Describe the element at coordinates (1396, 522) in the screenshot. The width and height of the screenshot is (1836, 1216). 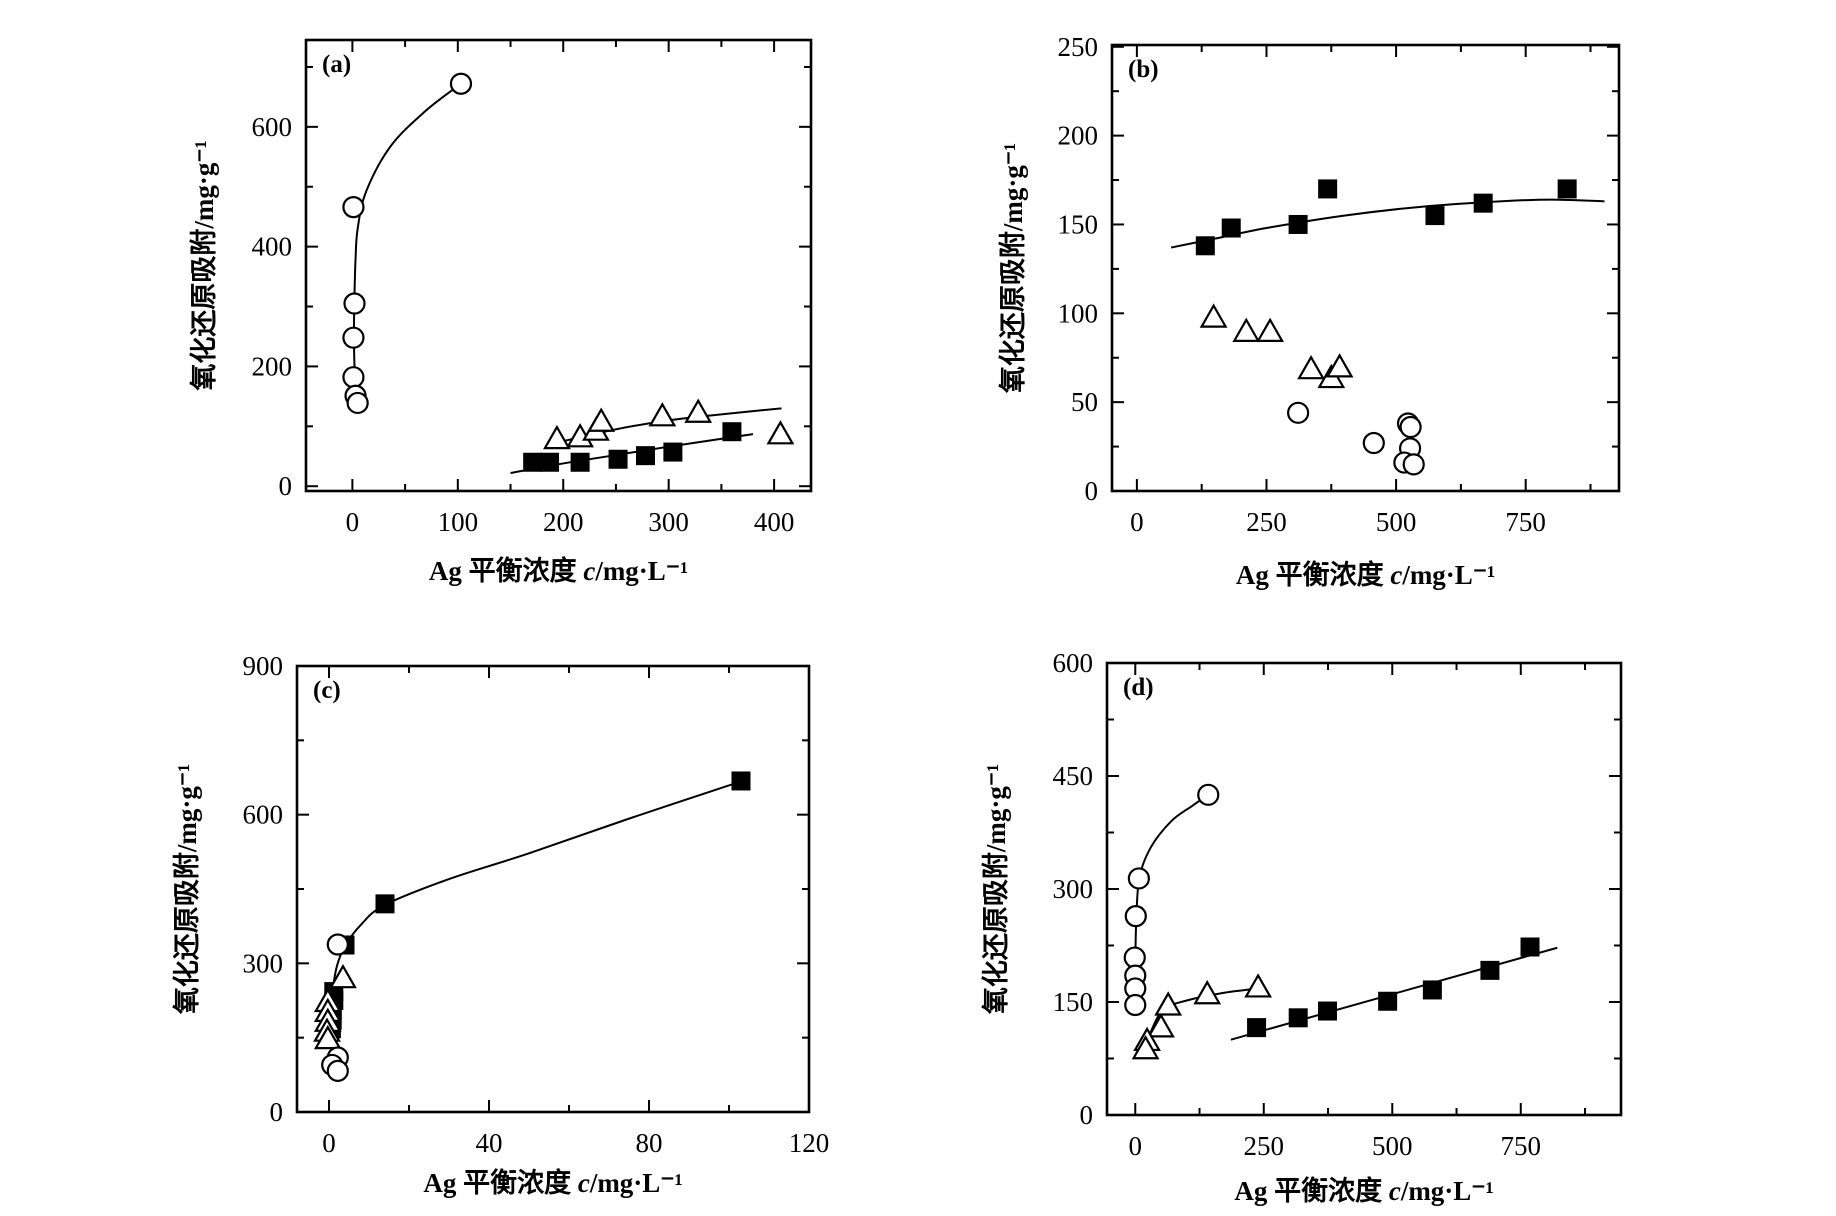
I see `x-tick-label: 500` at that location.